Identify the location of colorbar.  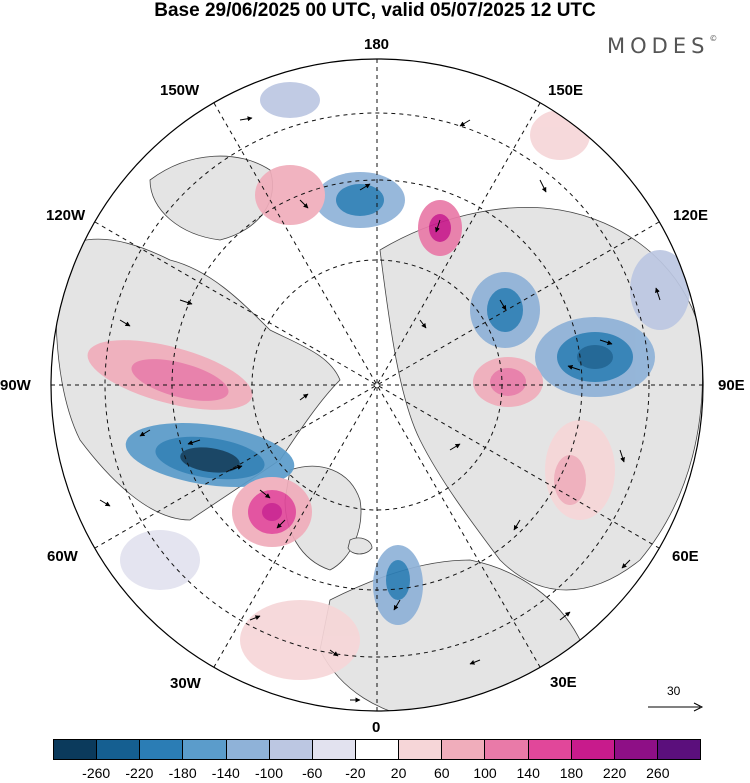
(377, 749).